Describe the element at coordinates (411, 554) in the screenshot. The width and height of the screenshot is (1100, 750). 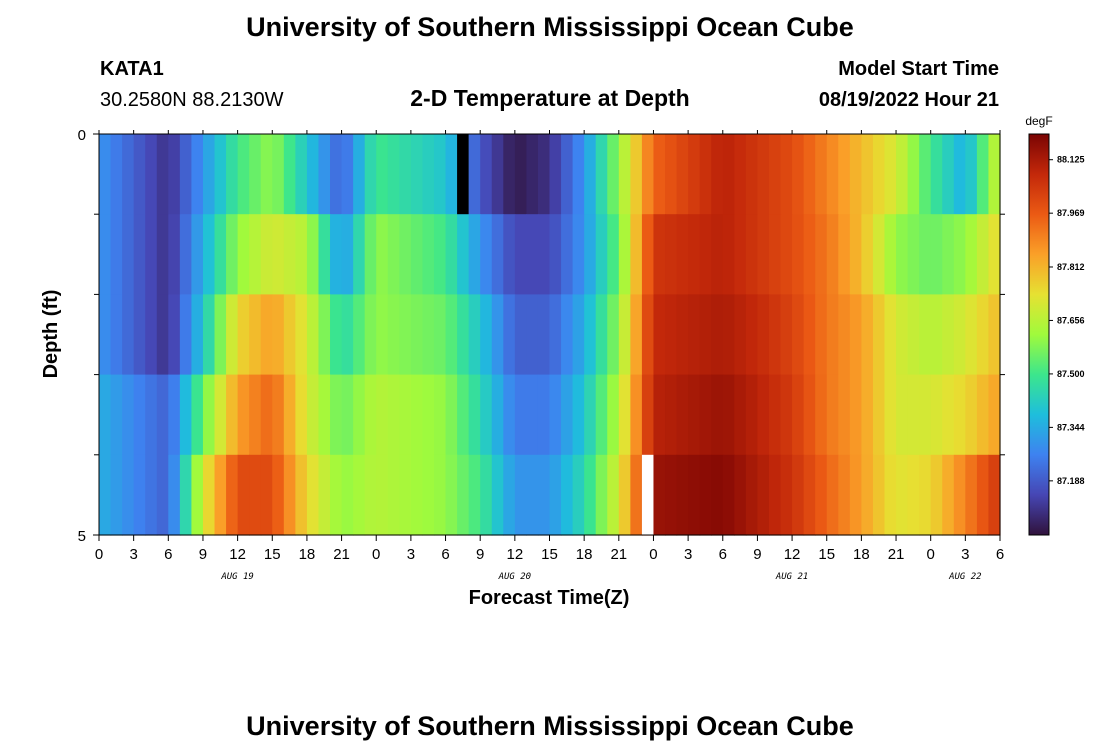
I see `x-tick-label: 3` at that location.